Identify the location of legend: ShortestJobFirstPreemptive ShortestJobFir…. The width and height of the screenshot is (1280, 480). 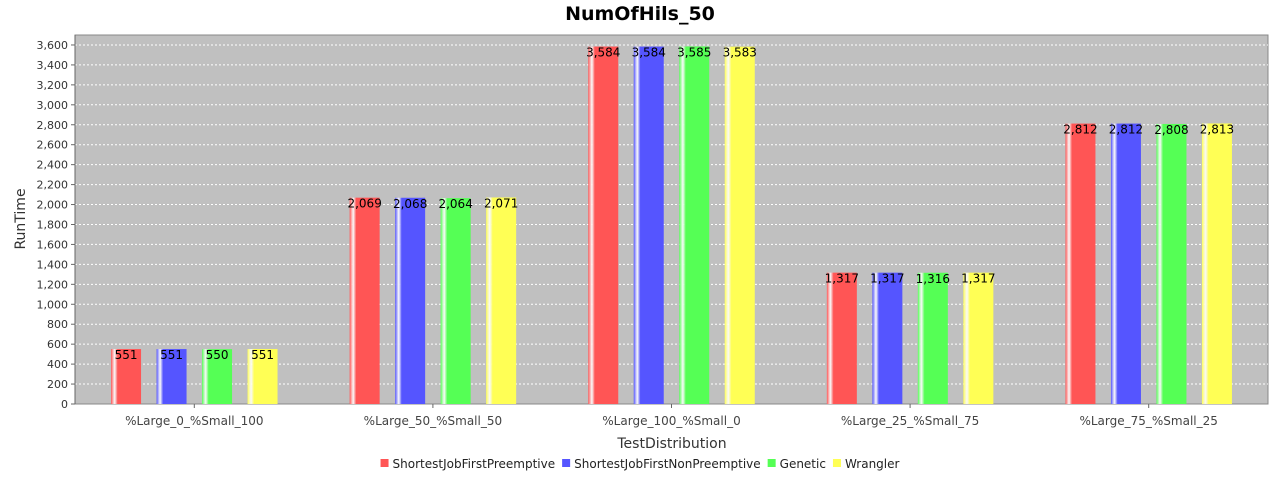
(640, 464).